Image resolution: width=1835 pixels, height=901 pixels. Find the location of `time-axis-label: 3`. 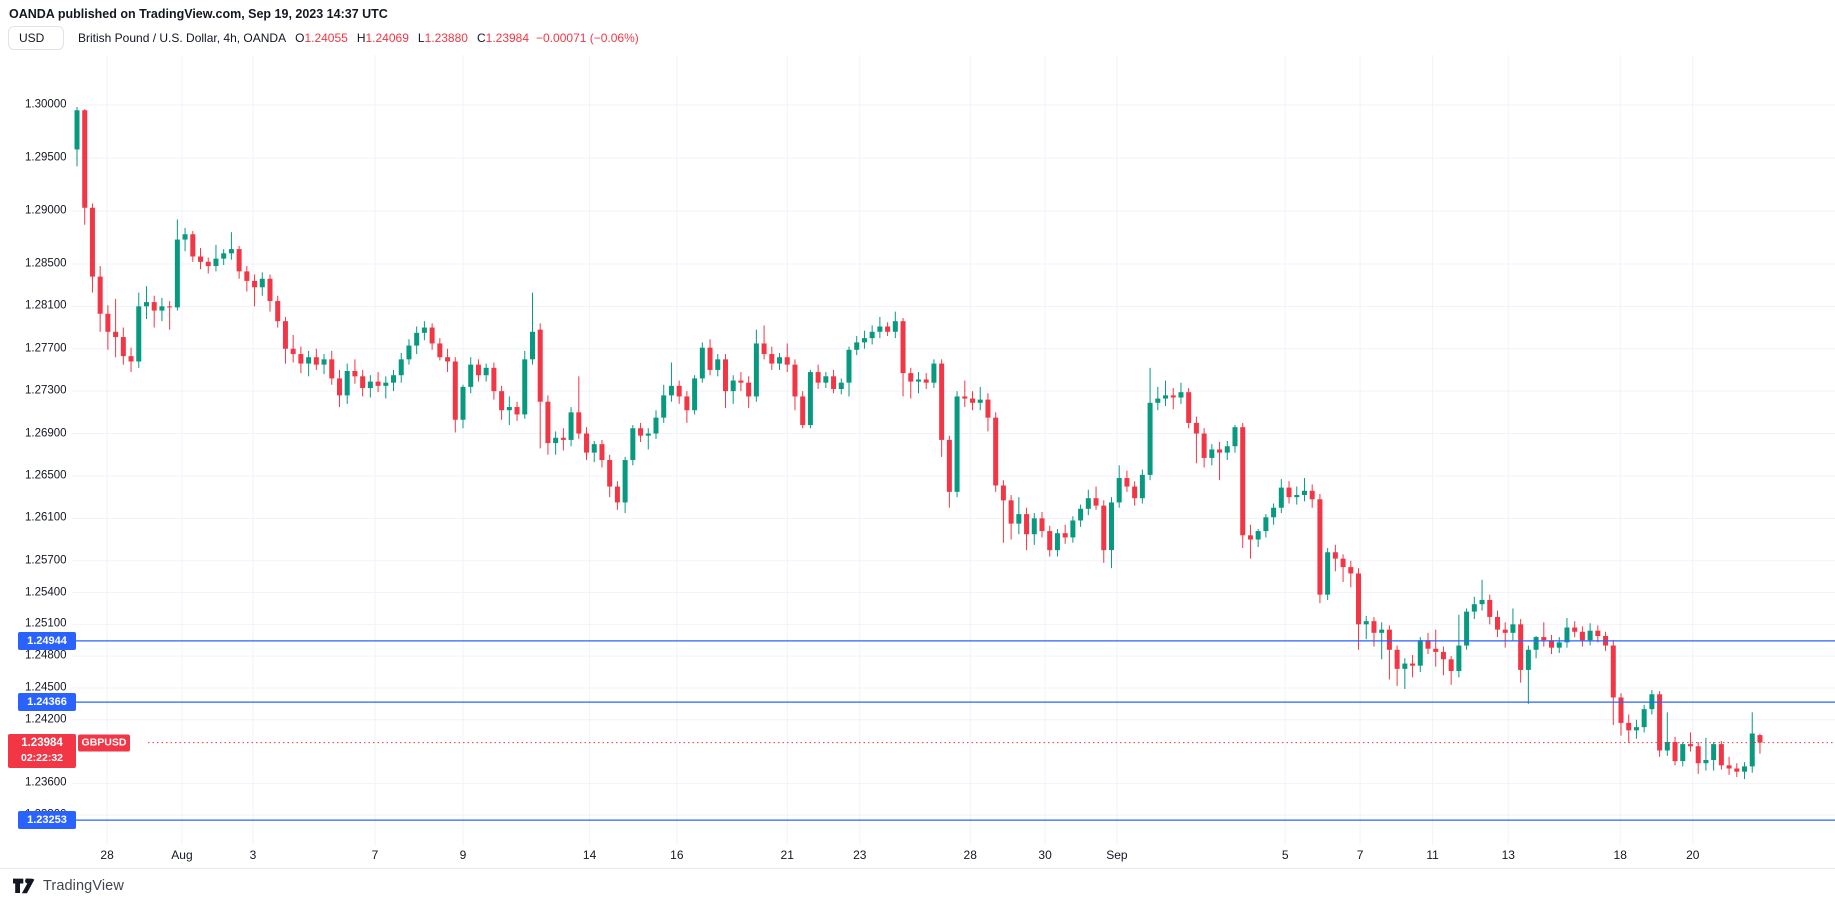

time-axis-label: 3 is located at coordinates (253, 855).